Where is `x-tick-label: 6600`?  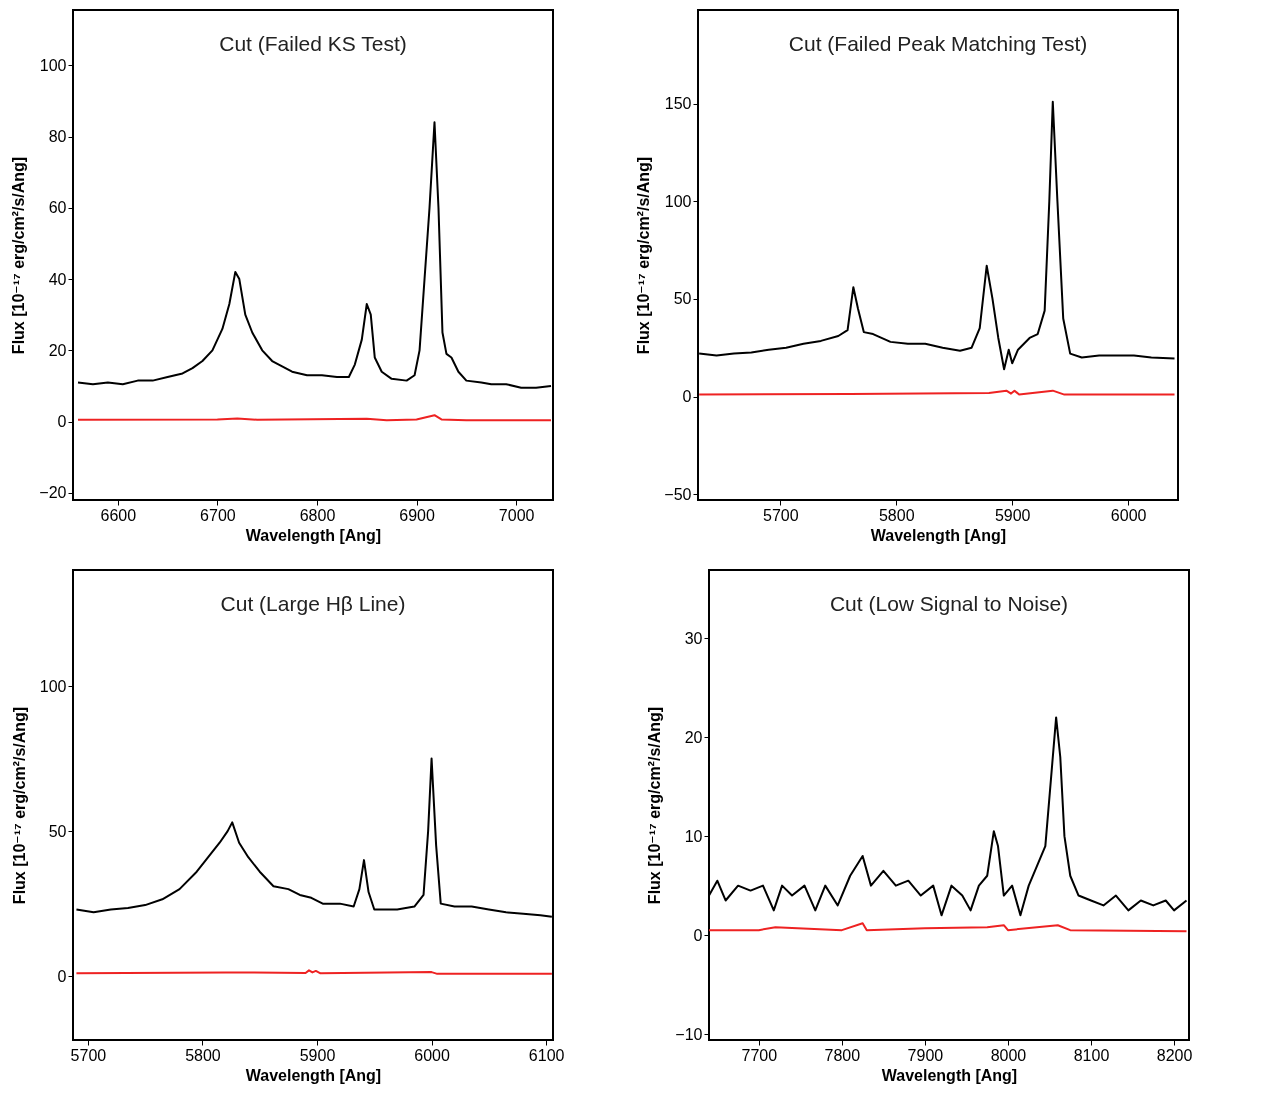
x-tick-label: 6600 is located at coordinates (118, 515).